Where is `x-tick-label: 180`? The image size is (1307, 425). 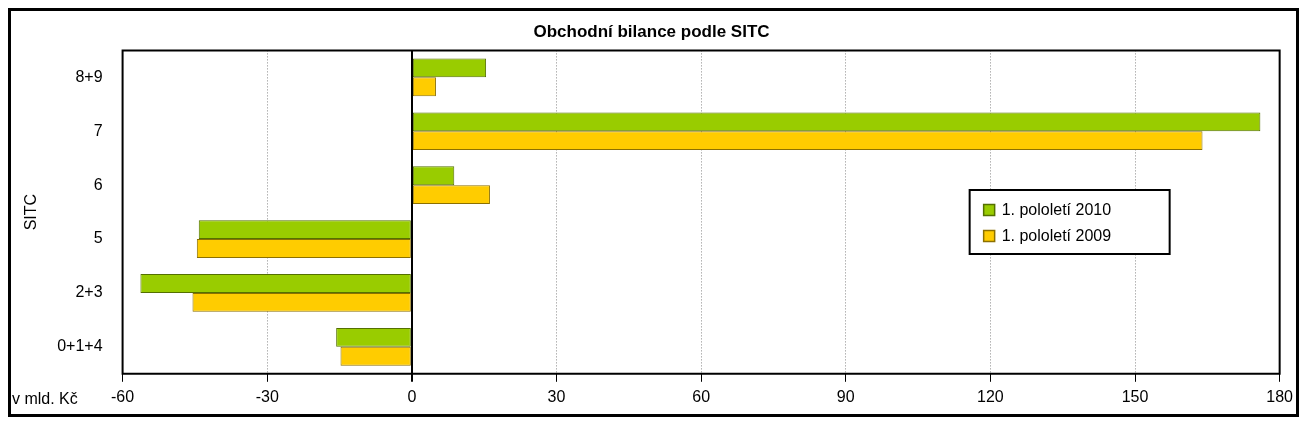
x-tick-label: 180 is located at coordinates (1280, 396).